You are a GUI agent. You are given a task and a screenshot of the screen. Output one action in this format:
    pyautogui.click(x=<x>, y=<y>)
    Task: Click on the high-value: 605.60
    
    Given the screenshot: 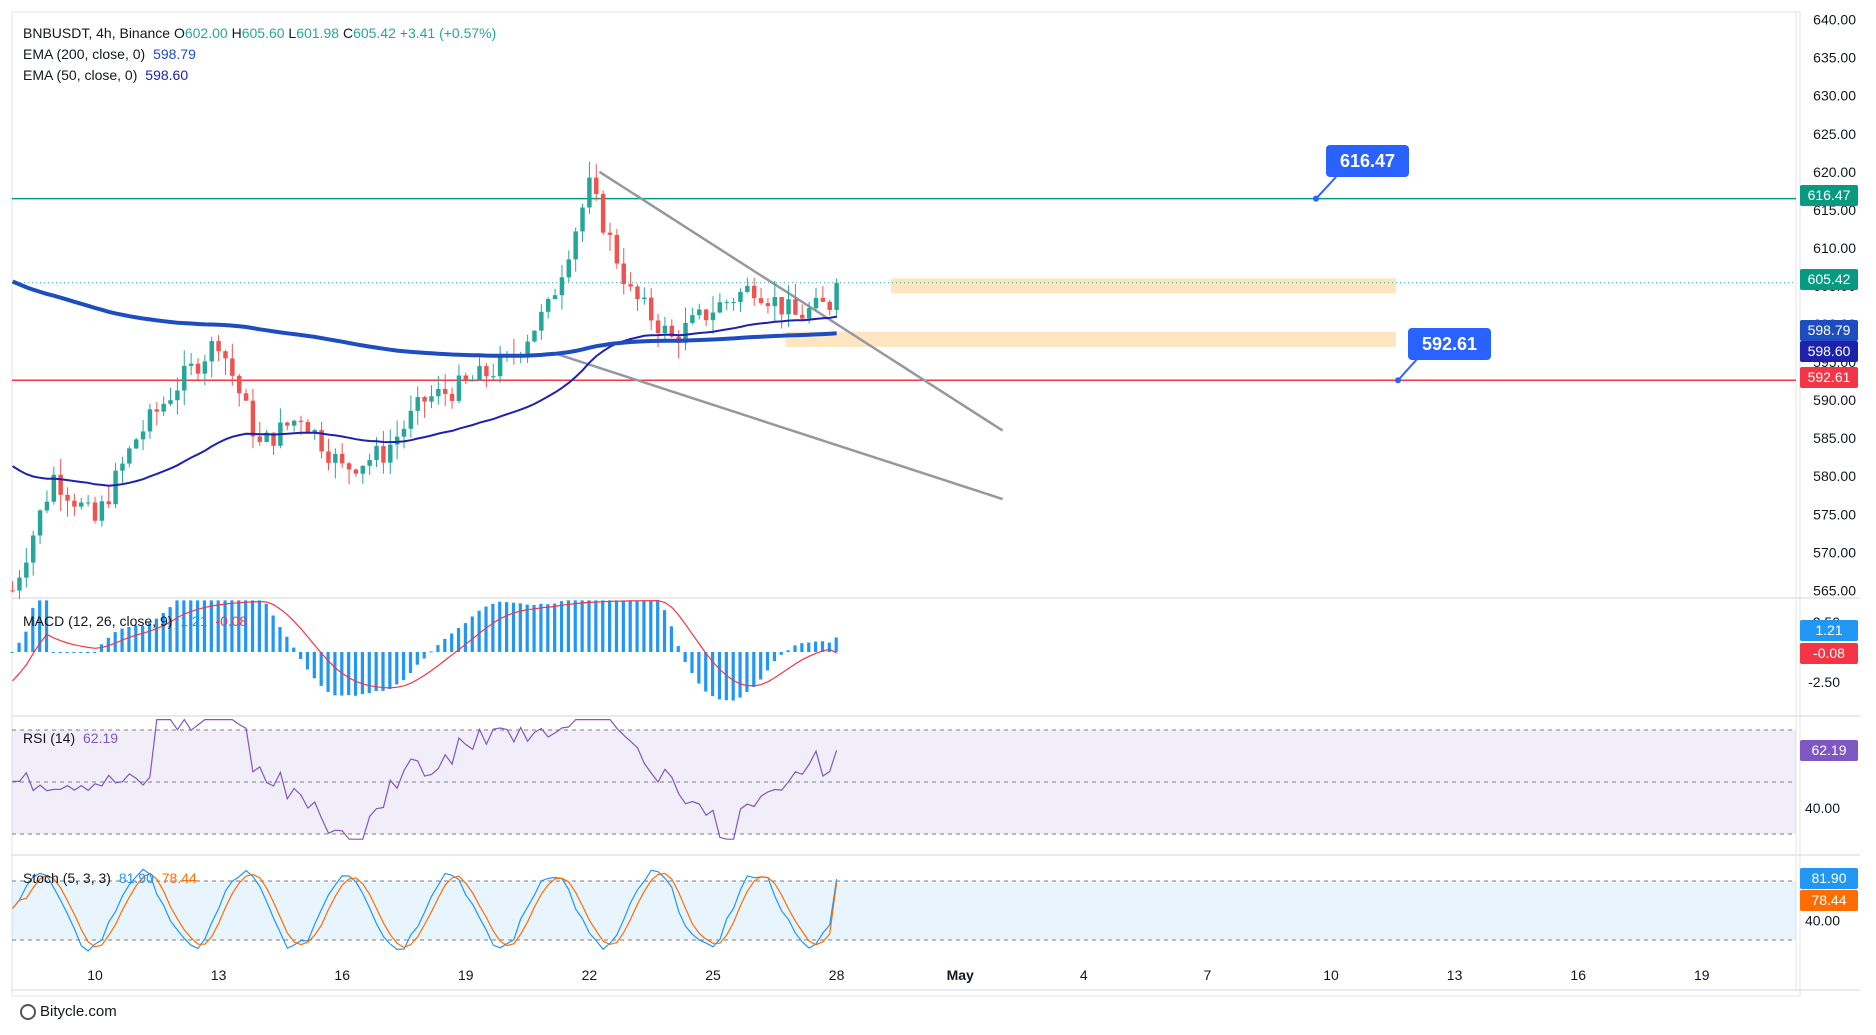 What is the action you would take?
    pyautogui.click(x=263, y=33)
    